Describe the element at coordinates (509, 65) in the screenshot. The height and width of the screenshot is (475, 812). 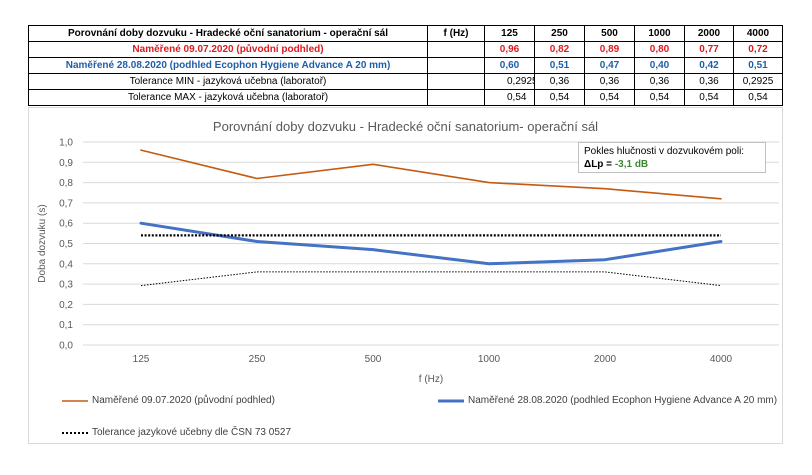
I see `value-cell: 0,60` at that location.